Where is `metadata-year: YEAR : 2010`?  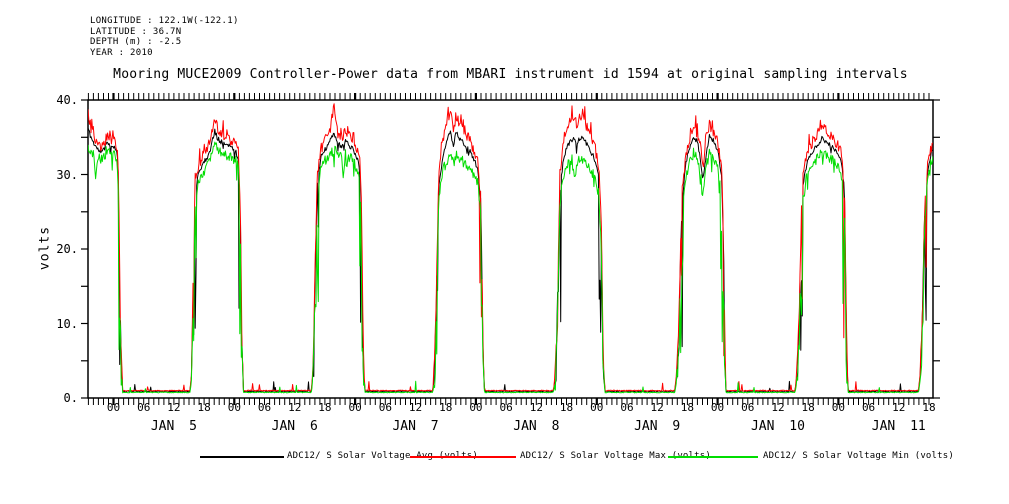
metadata-year: YEAR : 2010 is located at coordinates (121, 52).